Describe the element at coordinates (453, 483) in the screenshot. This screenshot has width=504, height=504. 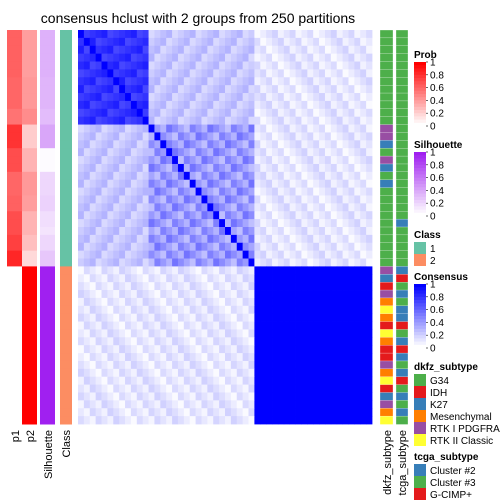
I see `legend-item-label: Cluster #3` at that location.